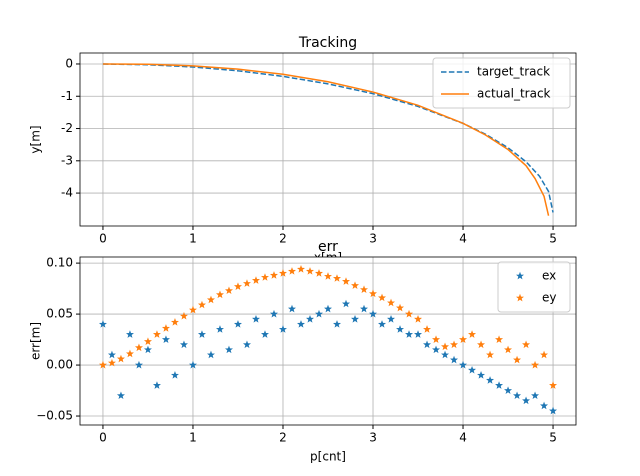 This screenshot has height=476, width=640. I want to click on chart-title: Tracking, so click(327, 43).